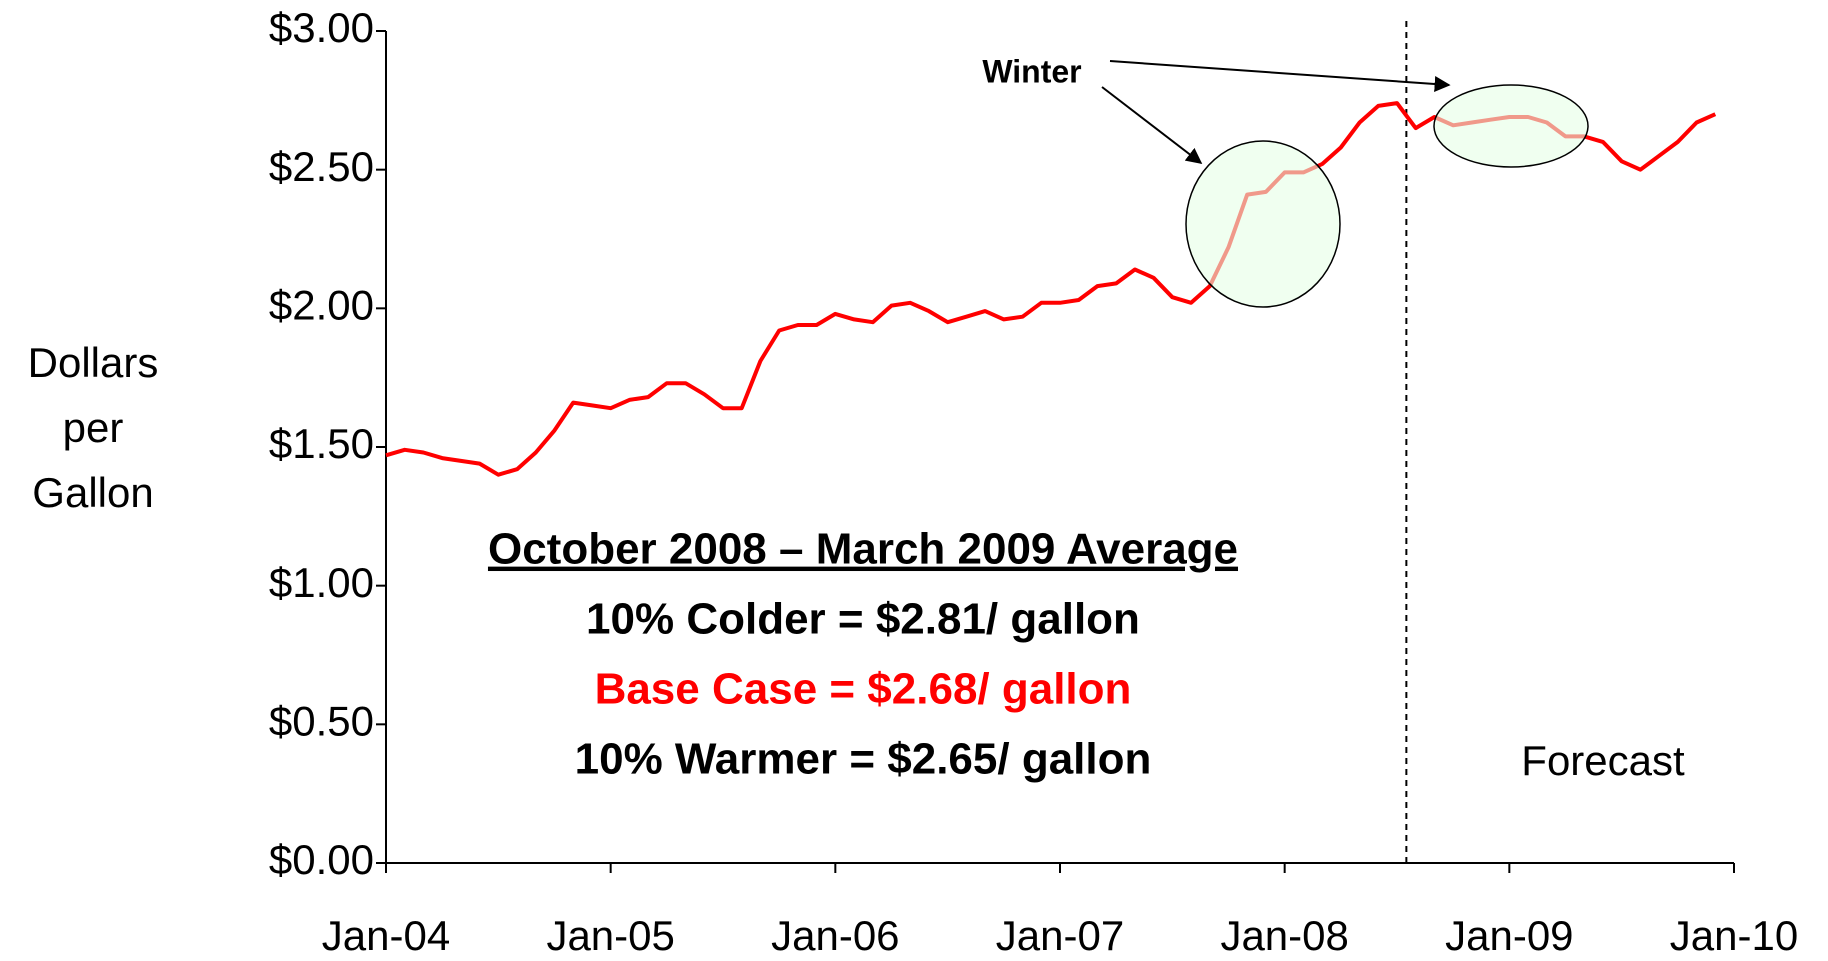 The width and height of the screenshot is (1828, 961). I want to click on y-tick-label: $0.00, so click(321, 859).